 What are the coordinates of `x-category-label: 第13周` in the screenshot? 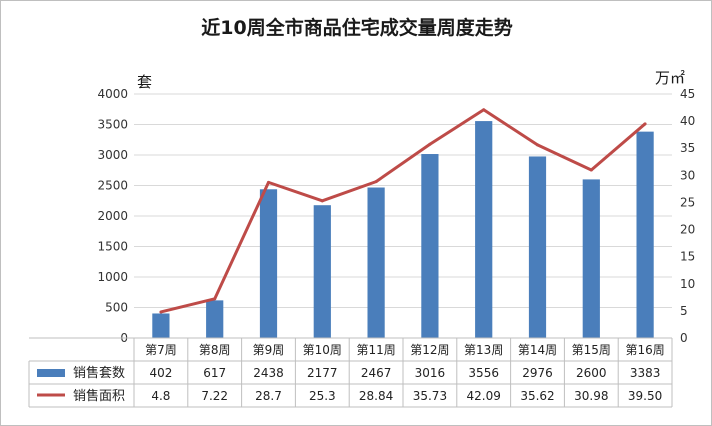 It's located at (483, 350).